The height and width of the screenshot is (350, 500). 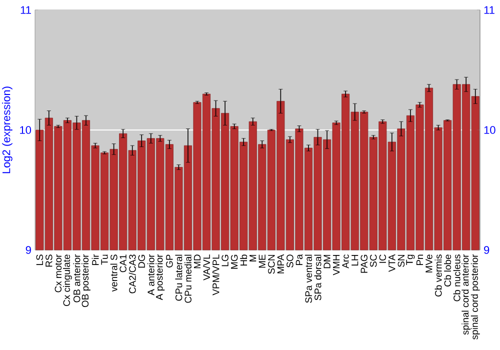 I want to click on x-tick-label: MG, so click(x=234, y=261).